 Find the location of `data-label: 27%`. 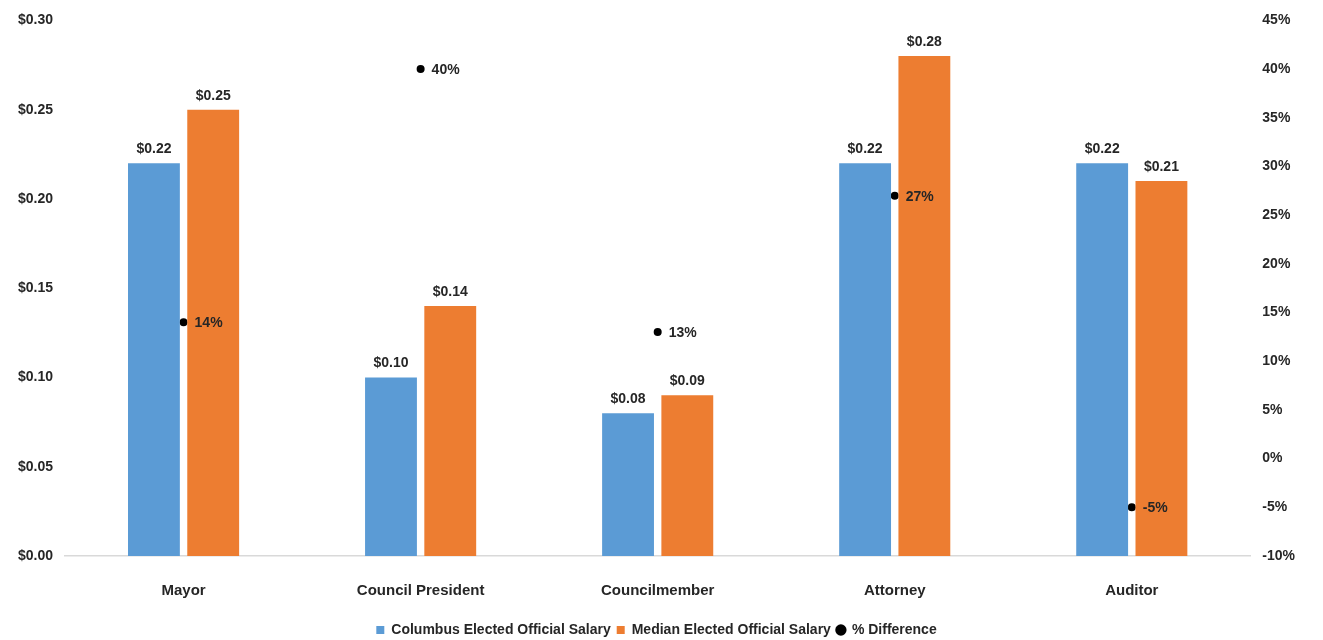

data-label: 27% is located at coordinates (920, 195).